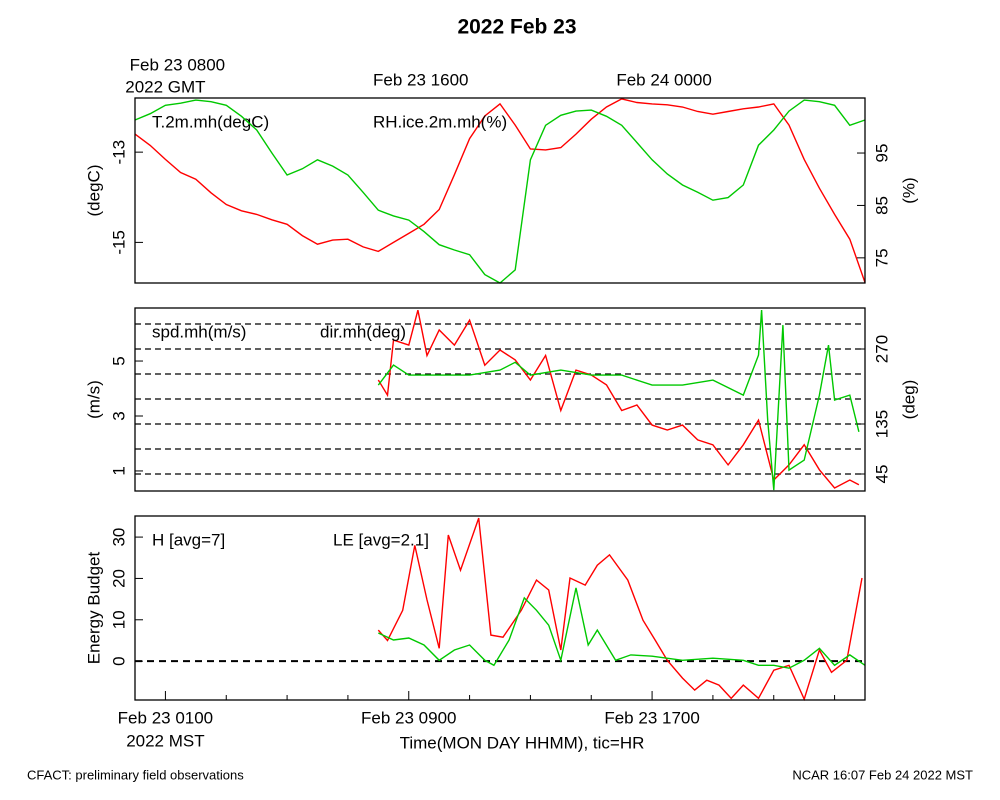 The height and width of the screenshot is (800, 1000). I want to click on series-label: LE [avg=2.1], so click(381, 539).